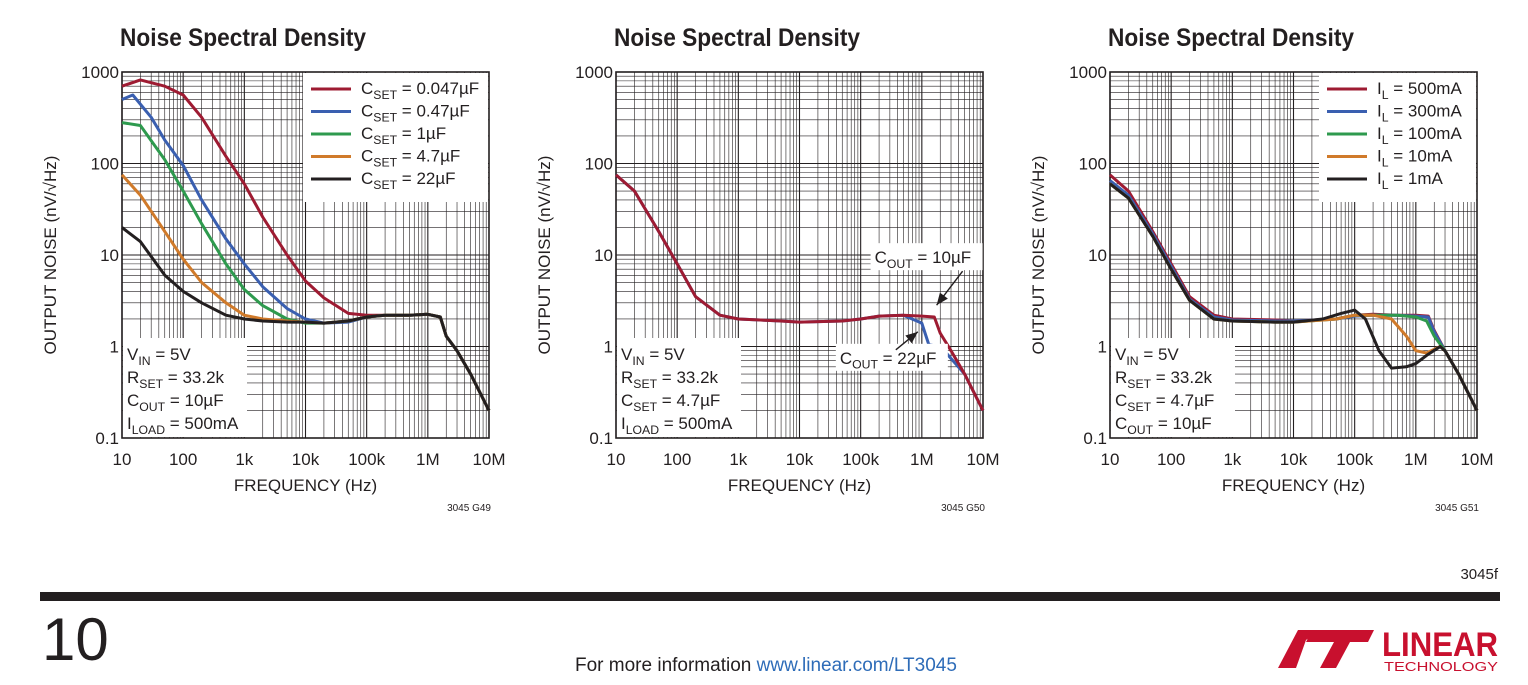 The image size is (1528, 685). Describe the element at coordinates (888, 360) in the screenshot. I see `annotation-label: COUT = 22µF` at that location.